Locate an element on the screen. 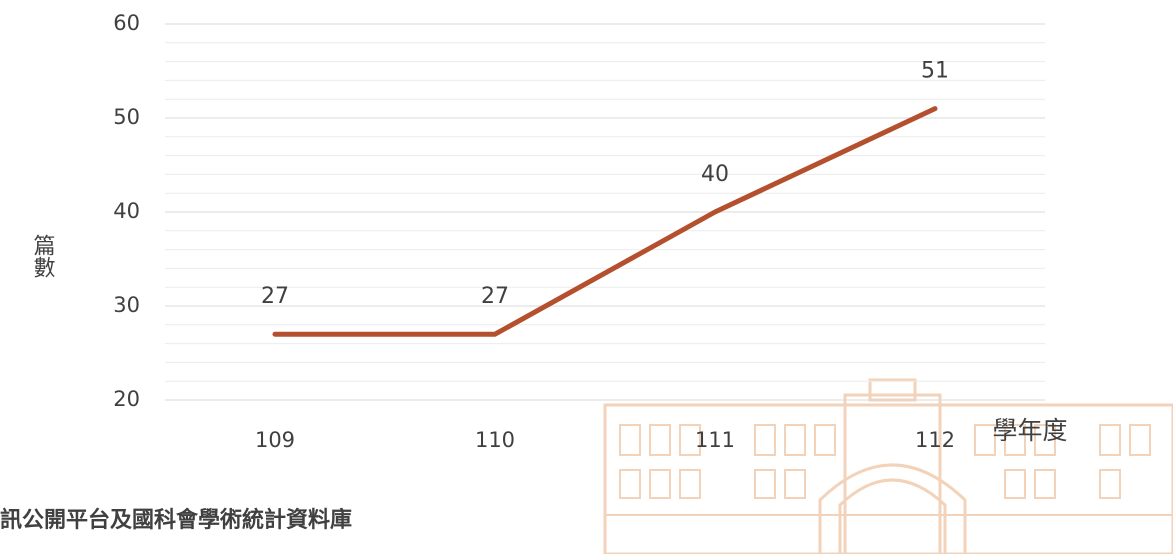 The image size is (1173, 554). y-tick-label: 40 is located at coordinates (126, 211).